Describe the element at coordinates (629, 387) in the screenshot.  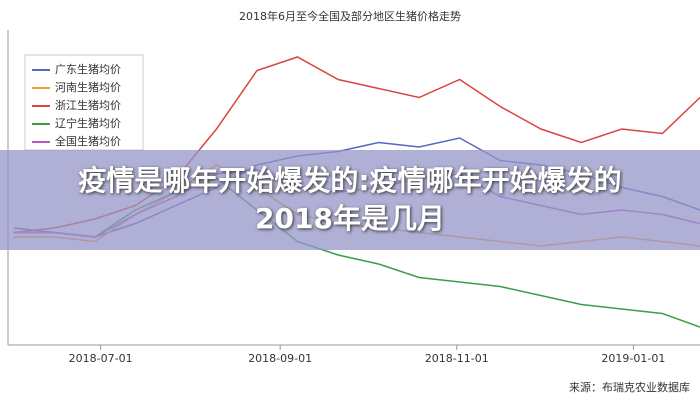
I see `source: 来源：布瑞克农业数据库` at that location.